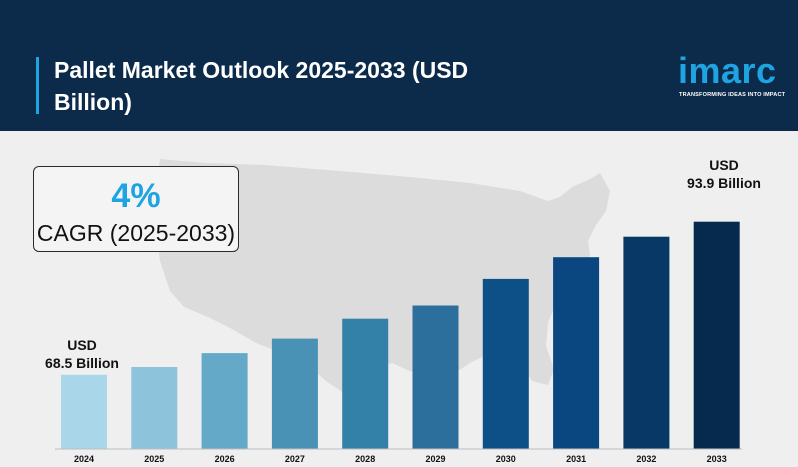 The image size is (798, 467). Describe the element at coordinates (365, 383) in the screenshot. I see `bar-2028` at that location.